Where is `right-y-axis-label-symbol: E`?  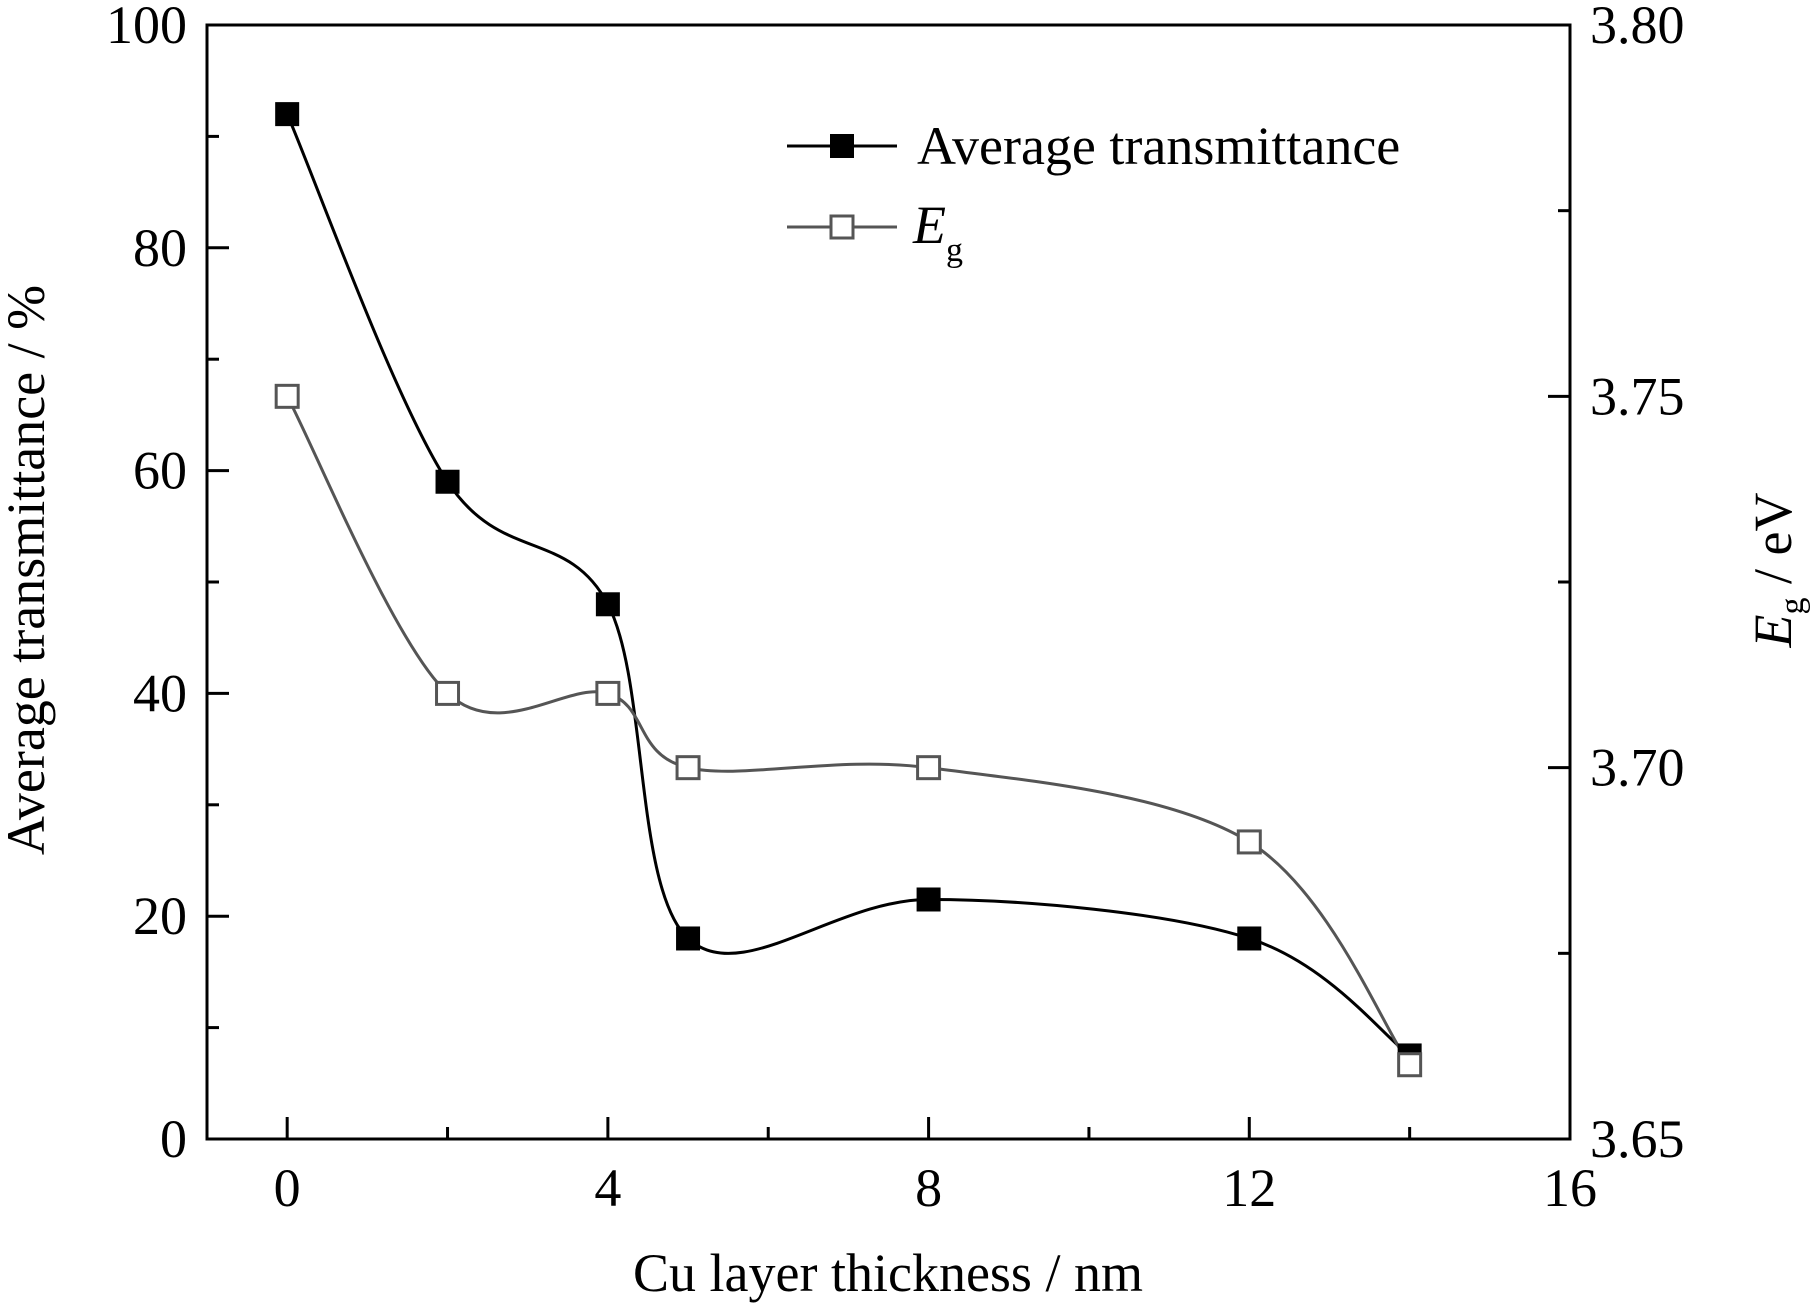 right-y-axis-label-symbol: E is located at coordinates (1773, 631).